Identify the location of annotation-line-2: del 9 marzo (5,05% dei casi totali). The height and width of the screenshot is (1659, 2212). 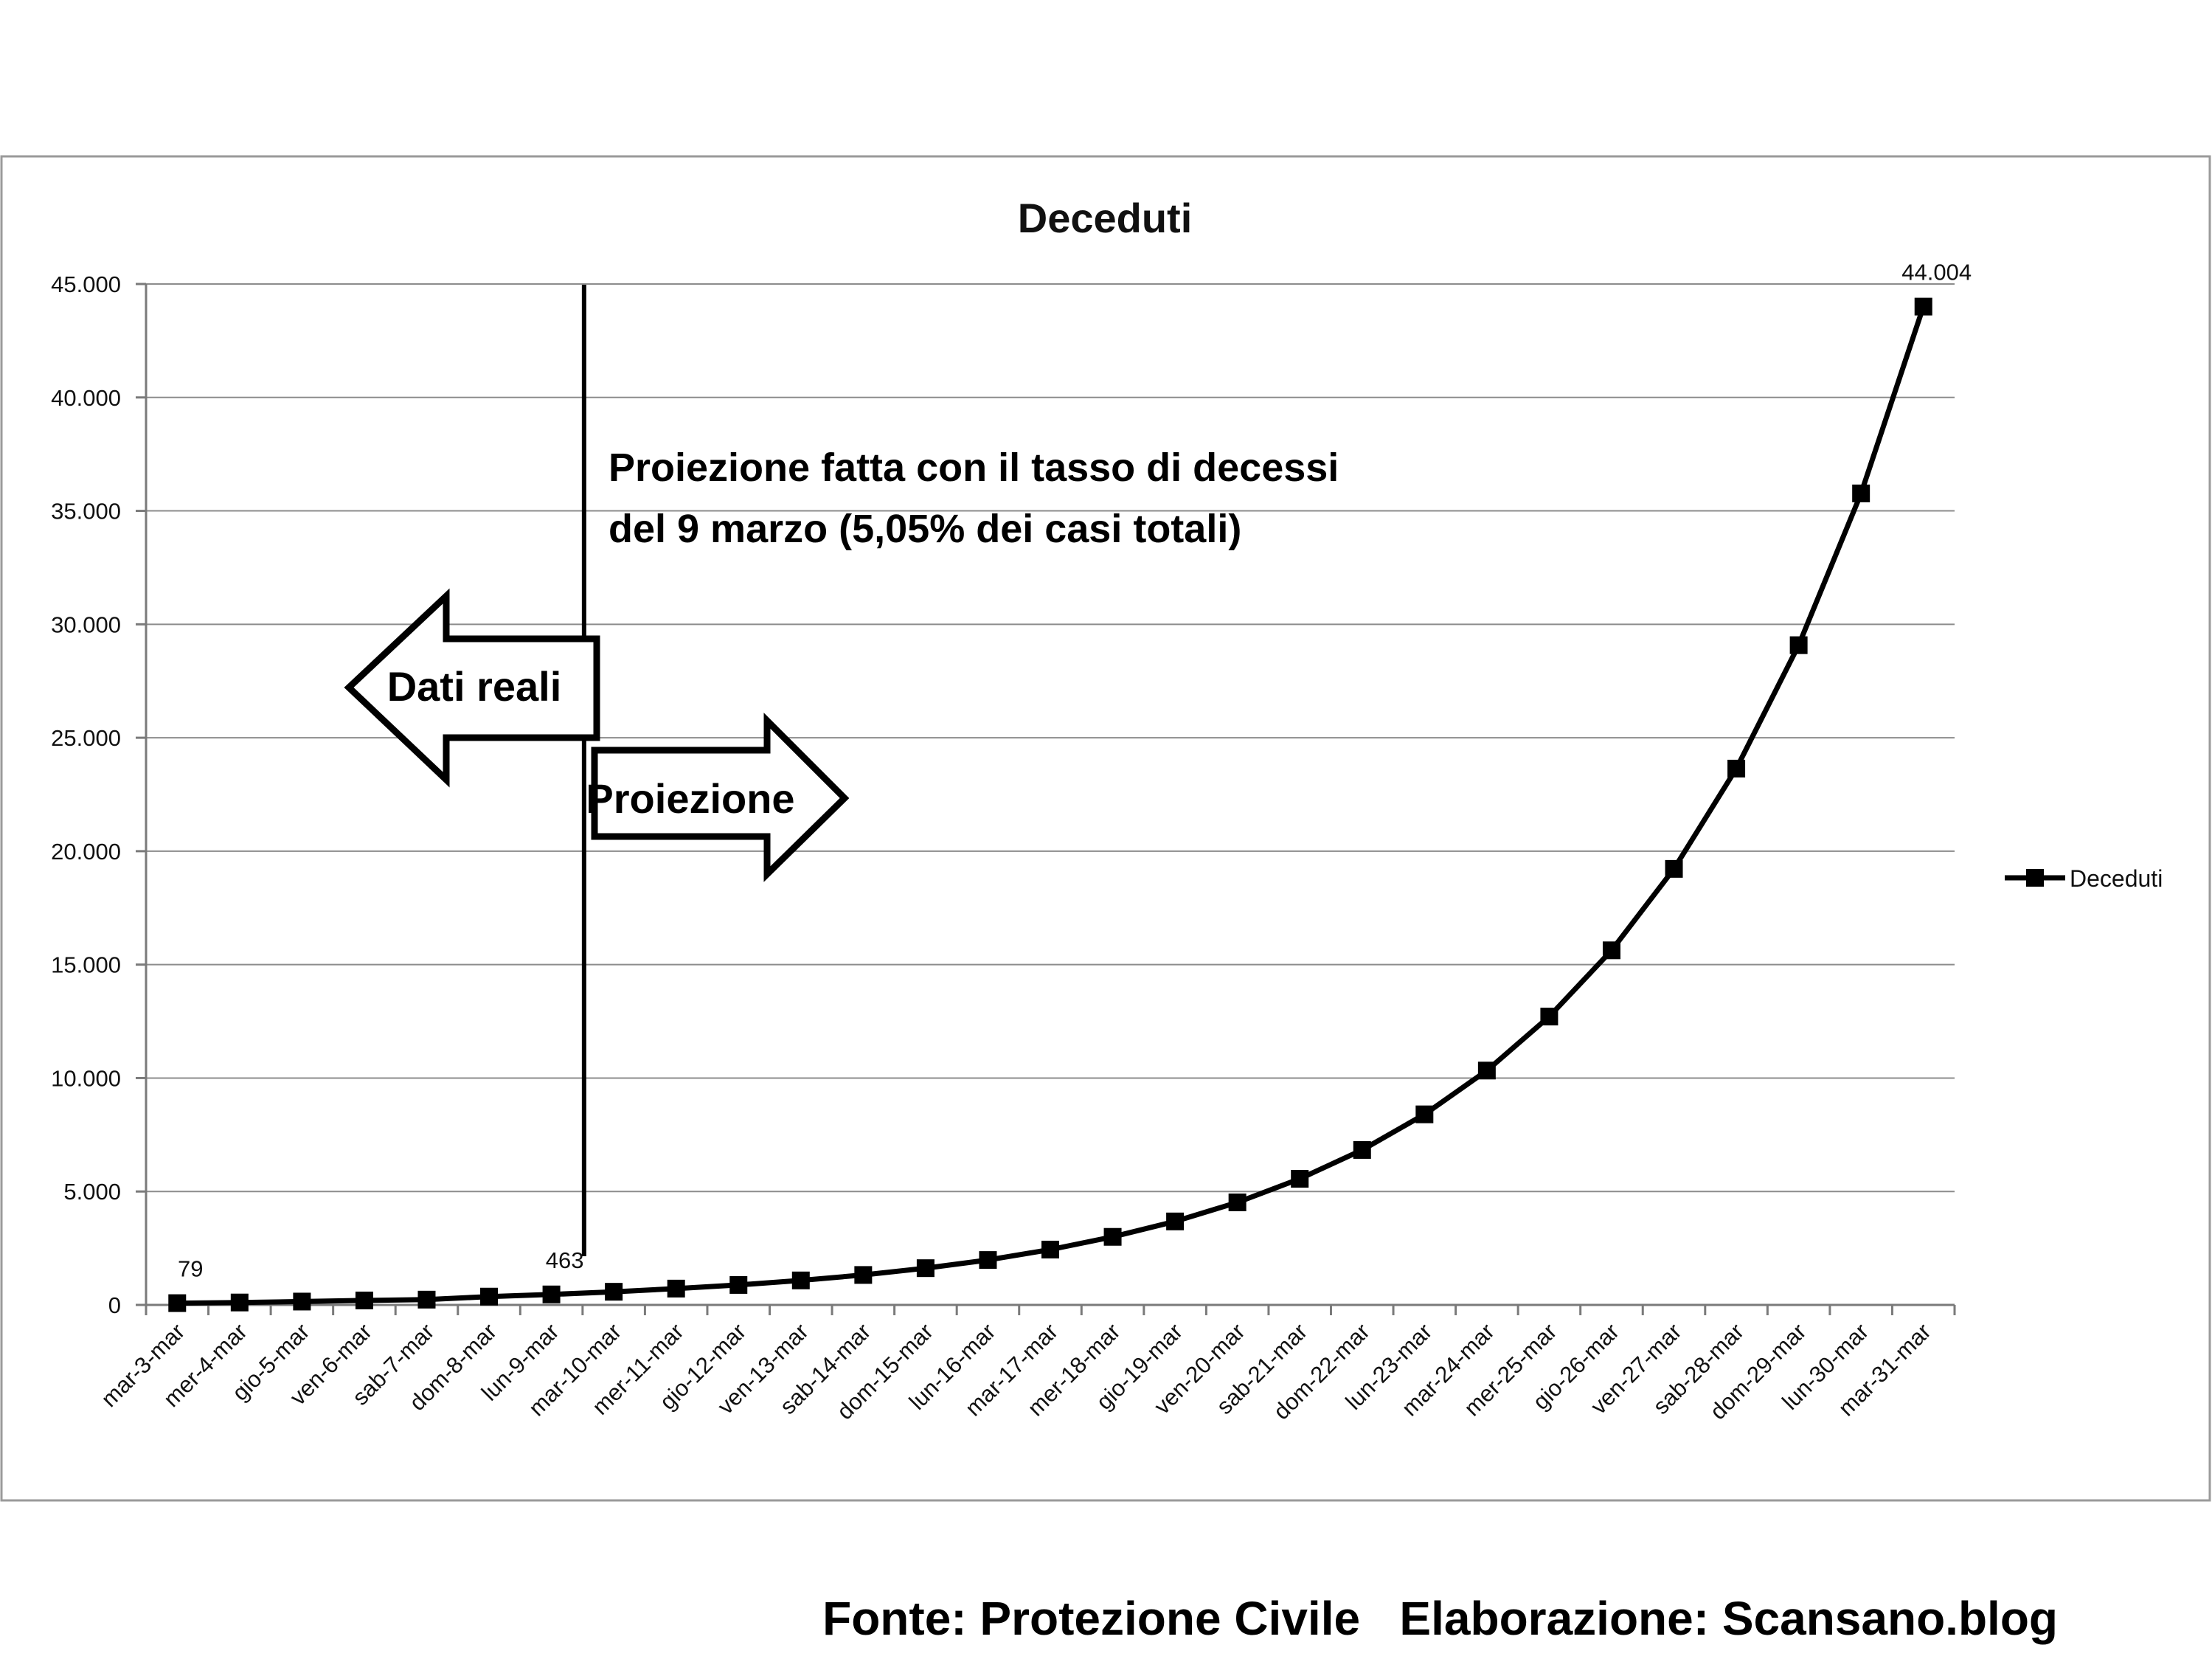
(925, 529).